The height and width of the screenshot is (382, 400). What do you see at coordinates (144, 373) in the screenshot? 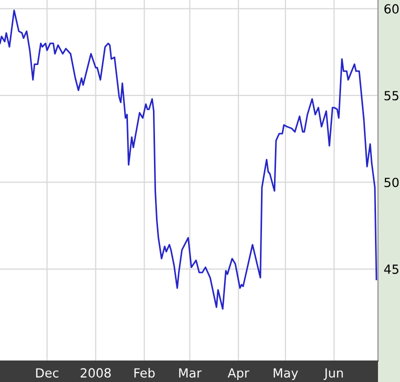
I see `x-tick-label: Feb` at bounding box center [144, 373].